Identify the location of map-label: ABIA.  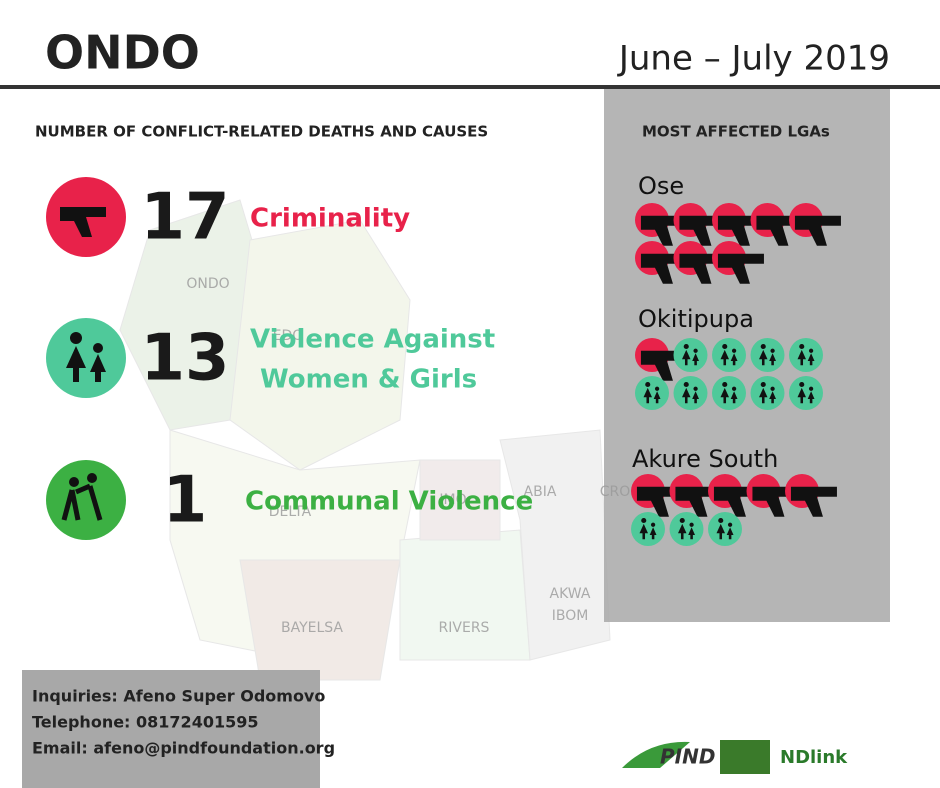
(540, 492).